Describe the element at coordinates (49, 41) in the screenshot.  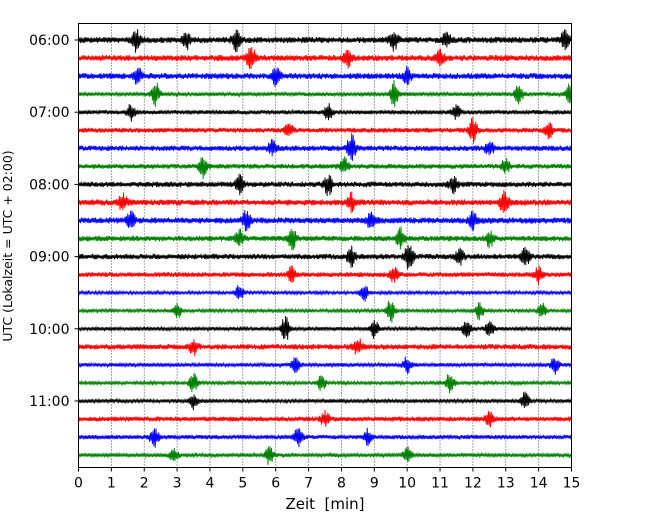
I see `y-tick-label: 06:00` at that location.